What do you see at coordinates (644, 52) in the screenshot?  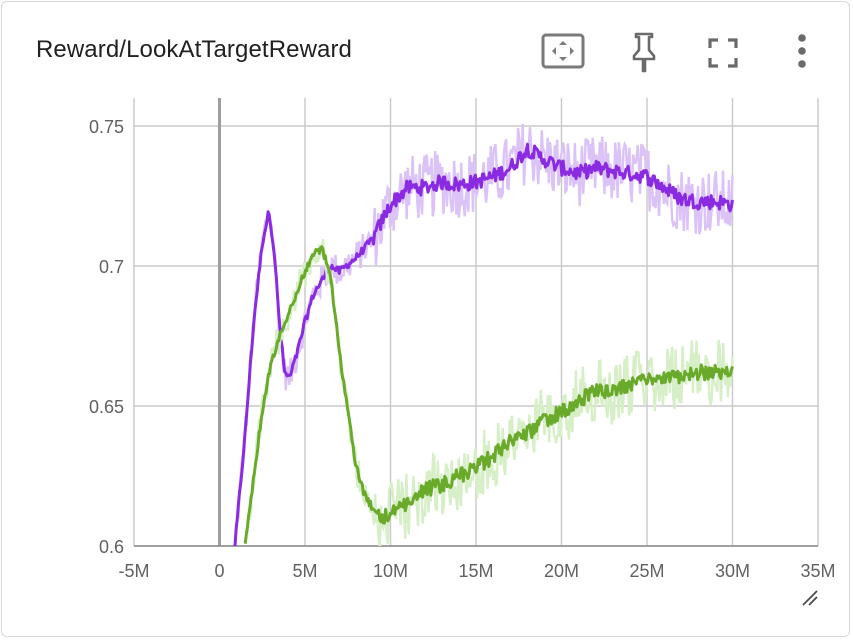 I see `pin-icon` at bounding box center [644, 52].